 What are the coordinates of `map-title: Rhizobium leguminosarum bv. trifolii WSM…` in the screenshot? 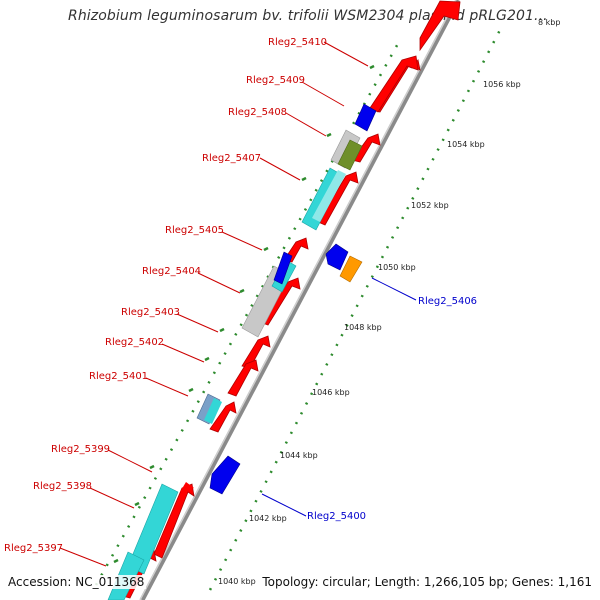 It's located at (308, 16).